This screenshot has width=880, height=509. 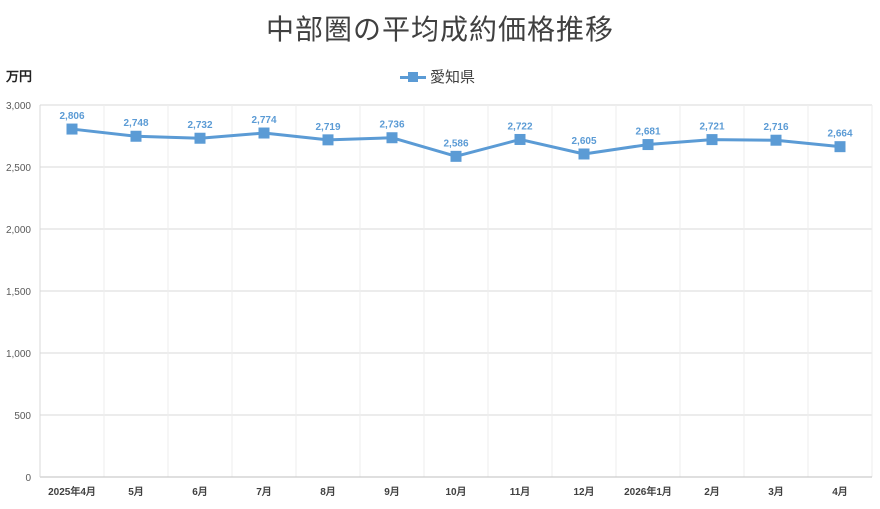 I want to click on legend-label: 愛知県, so click(x=453, y=77).